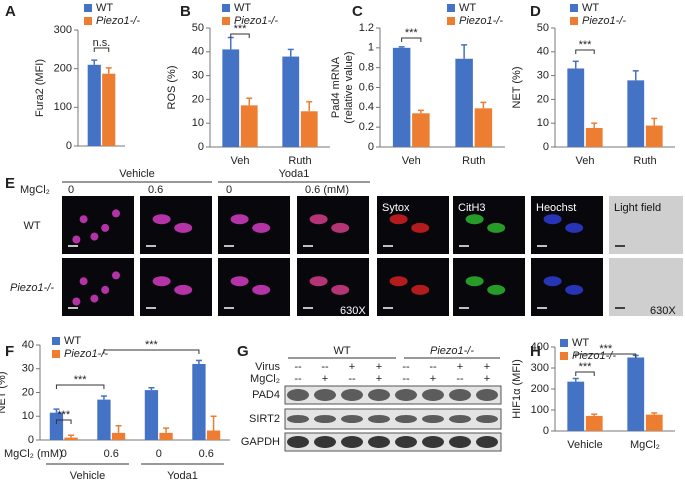  I want to click on group-label: Yoda1, so click(182, 476).